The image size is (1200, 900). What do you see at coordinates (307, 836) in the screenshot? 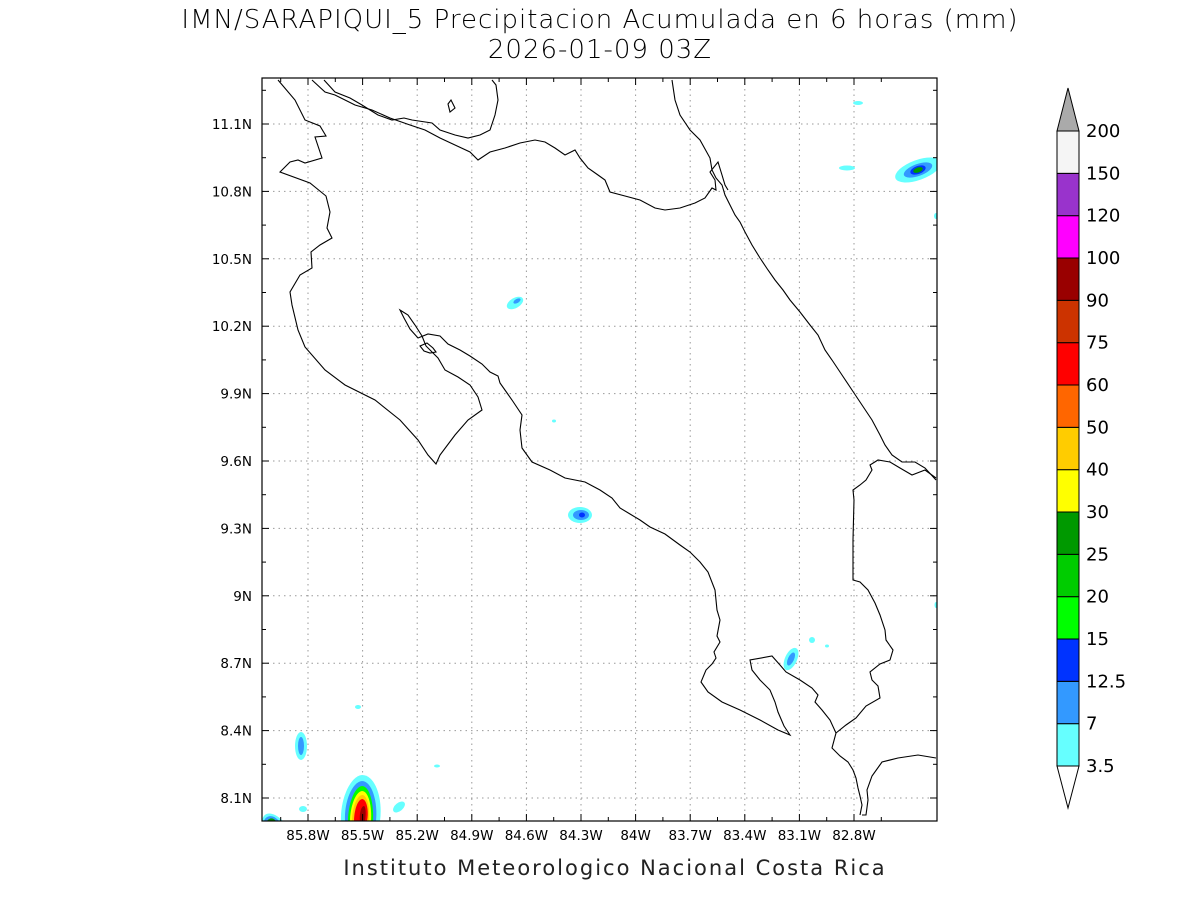
I see `lon-tick-label: 85.8W` at bounding box center [307, 836].